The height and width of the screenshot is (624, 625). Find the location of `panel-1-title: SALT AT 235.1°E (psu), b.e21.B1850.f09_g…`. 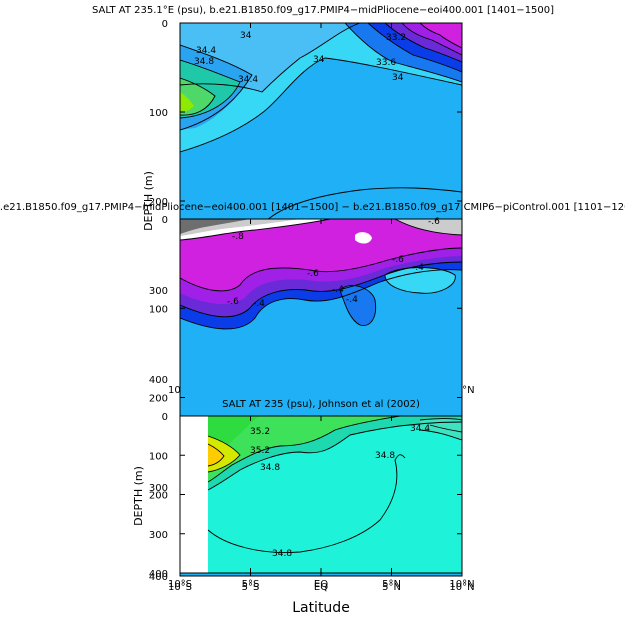

panel-1-title: SALT AT 235.1°E (psu), b.e21.B1850.f09_g… is located at coordinates (323, 10).